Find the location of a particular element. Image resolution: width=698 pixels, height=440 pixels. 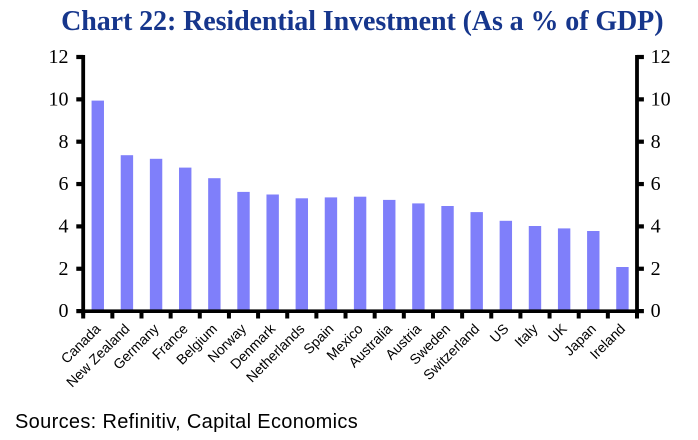

svg-text:Sources: Refinitiv, Capital Ec: Sources: Refinitiv, Capital Economics is located at coordinates (186, 422).